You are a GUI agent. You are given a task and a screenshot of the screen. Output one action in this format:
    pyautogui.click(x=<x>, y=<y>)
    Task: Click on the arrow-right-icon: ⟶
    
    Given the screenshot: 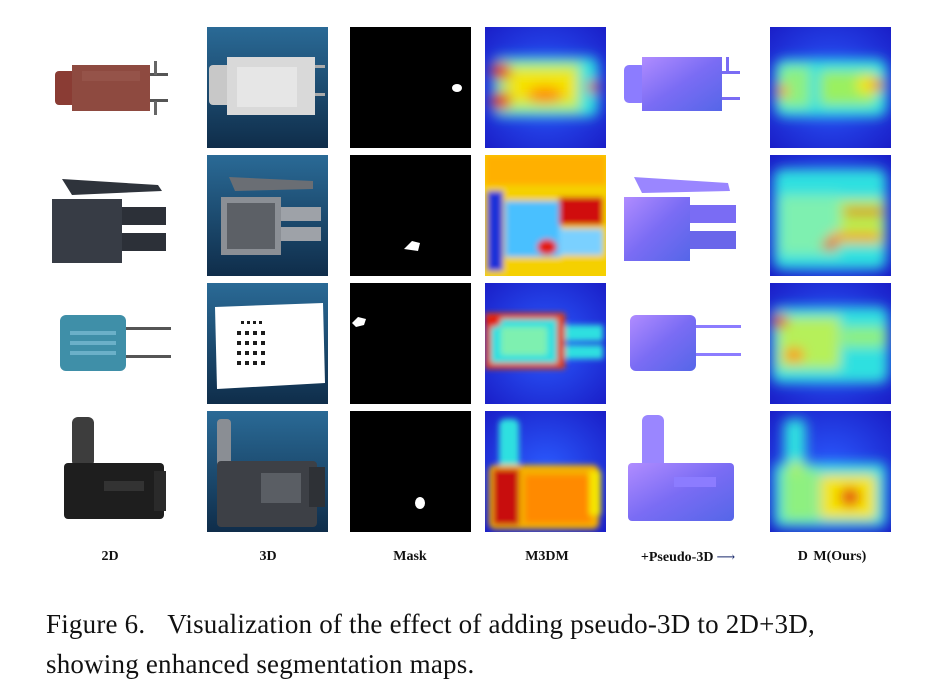 What is the action you would take?
    pyautogui.click(x=726, y=556)
    